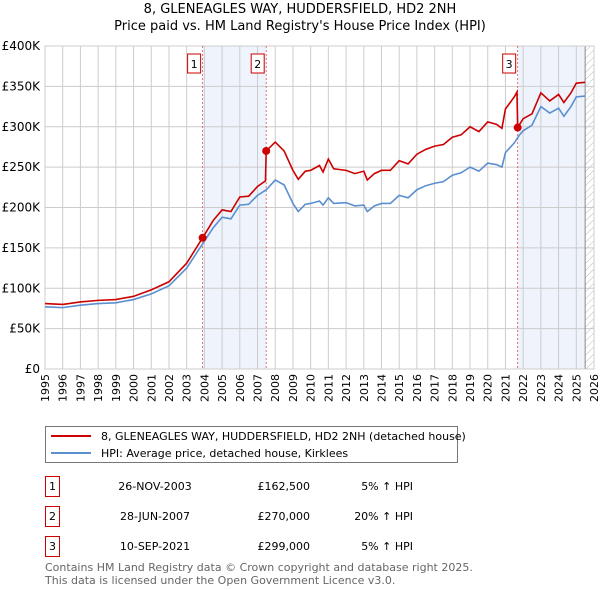 The height and width of the screenshot is (590, 600). What do you see at coordinates (204, 388) in the screenshot?
I see `x-tick-label: 2004` at bounding box center [204, 388].